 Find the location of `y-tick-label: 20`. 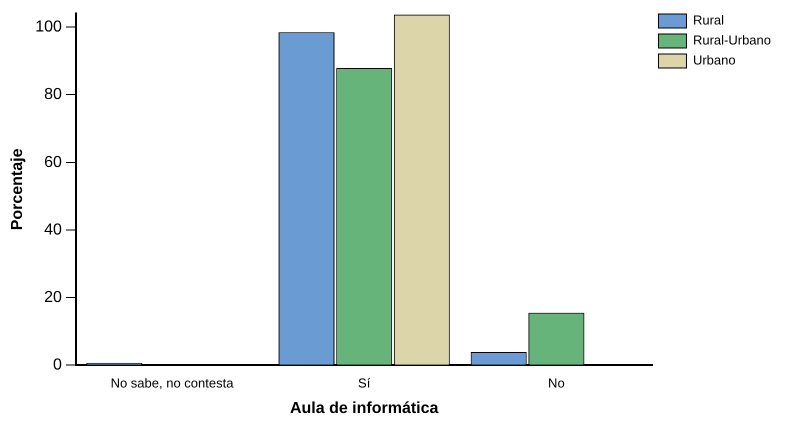

y-tick-label: 20 is located at coordinates (53, 297).